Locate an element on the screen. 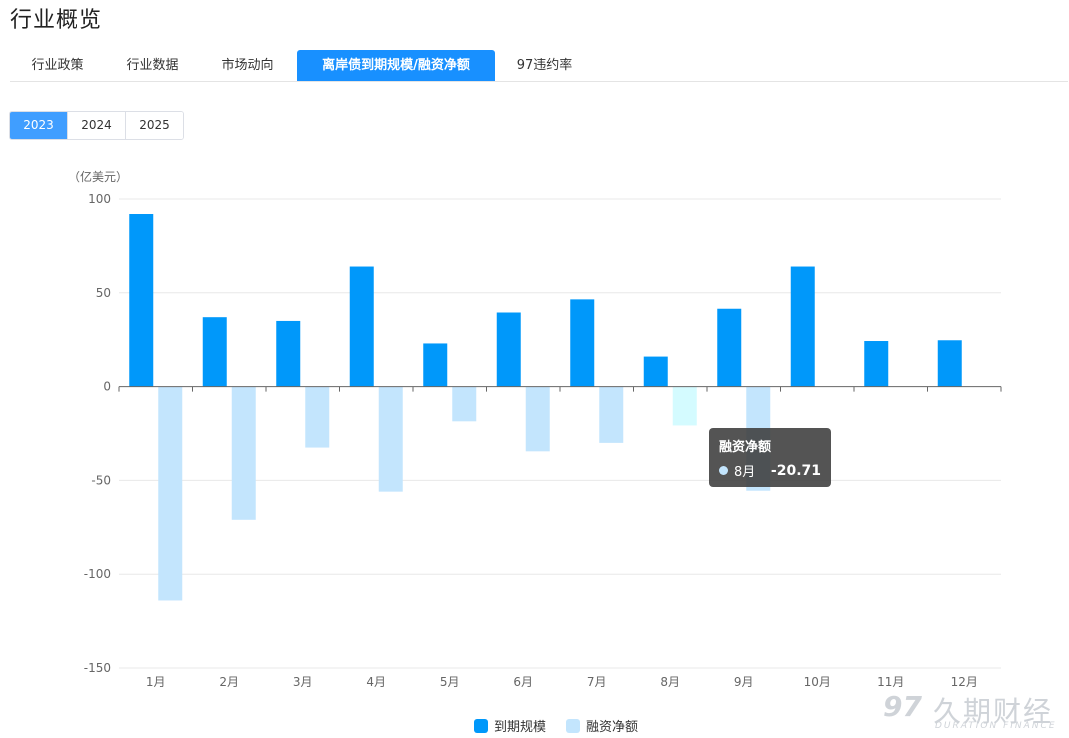 Image resolution: width=1069 pixels, height=738 pixels. tab-industry-policy: 行业政策 is located at coordinates (57, 65).